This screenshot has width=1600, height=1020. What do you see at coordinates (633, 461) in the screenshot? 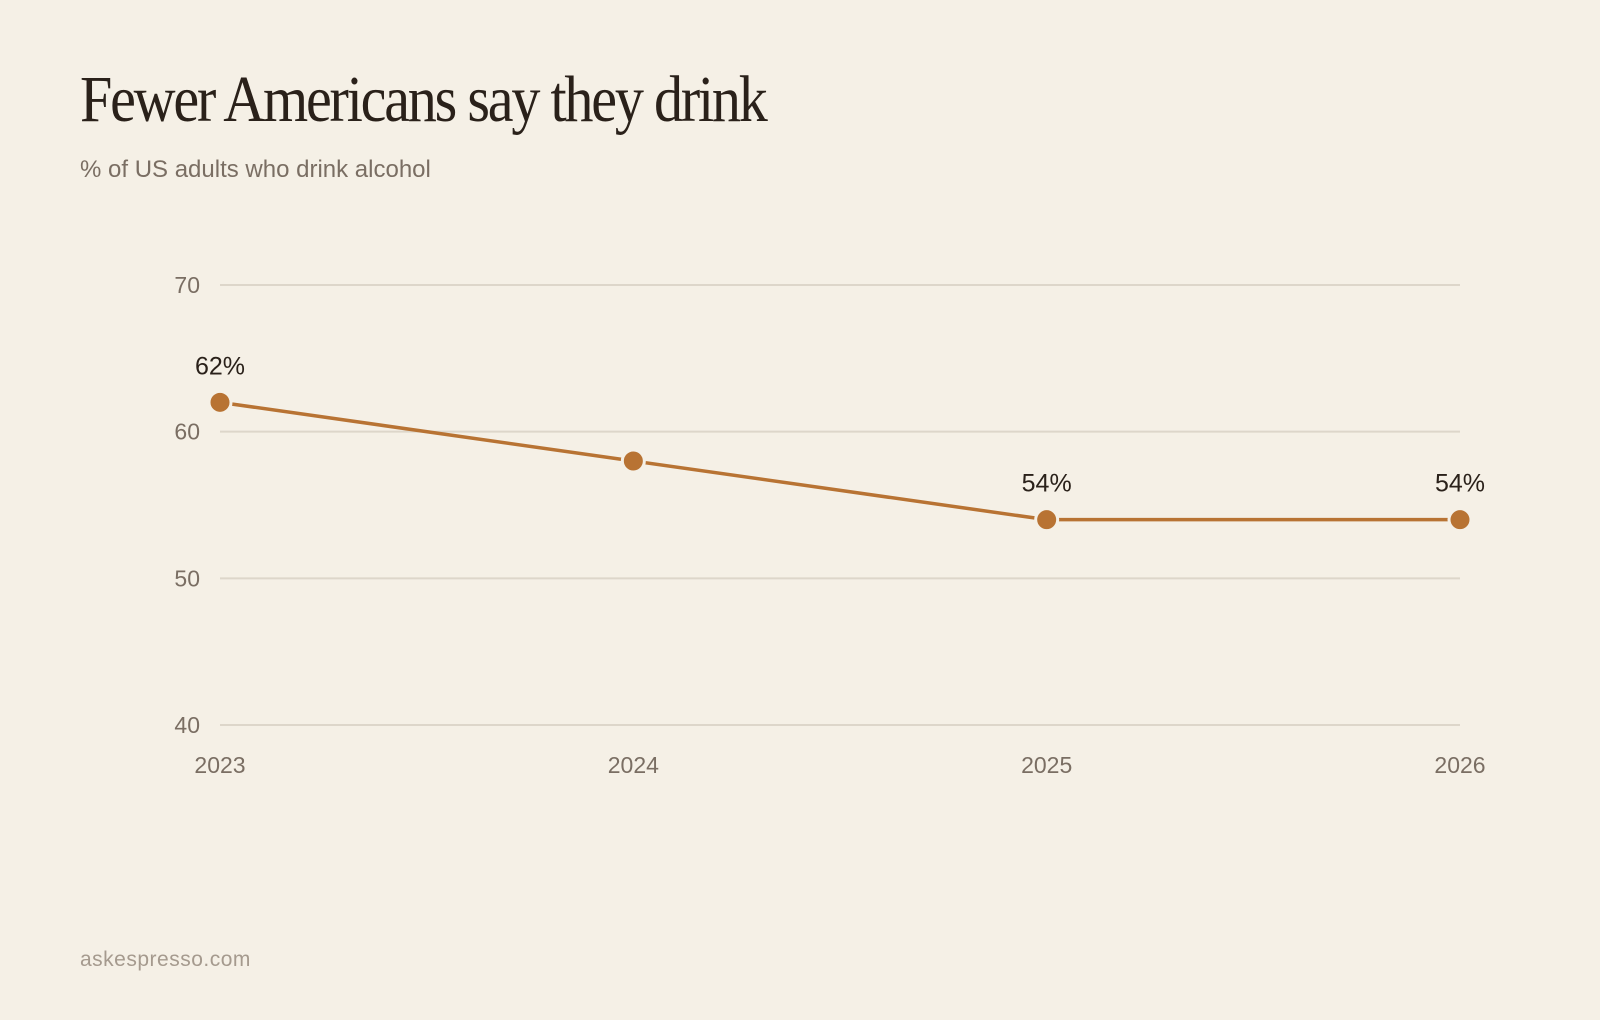
I see `data-point-2024` at bounding box center [633, 461].